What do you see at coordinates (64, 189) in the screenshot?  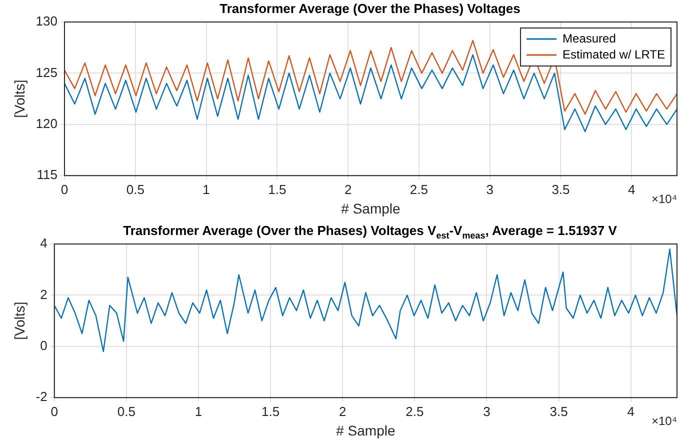 I see `x-tick-label: 0` at bounding box center [64, 189].